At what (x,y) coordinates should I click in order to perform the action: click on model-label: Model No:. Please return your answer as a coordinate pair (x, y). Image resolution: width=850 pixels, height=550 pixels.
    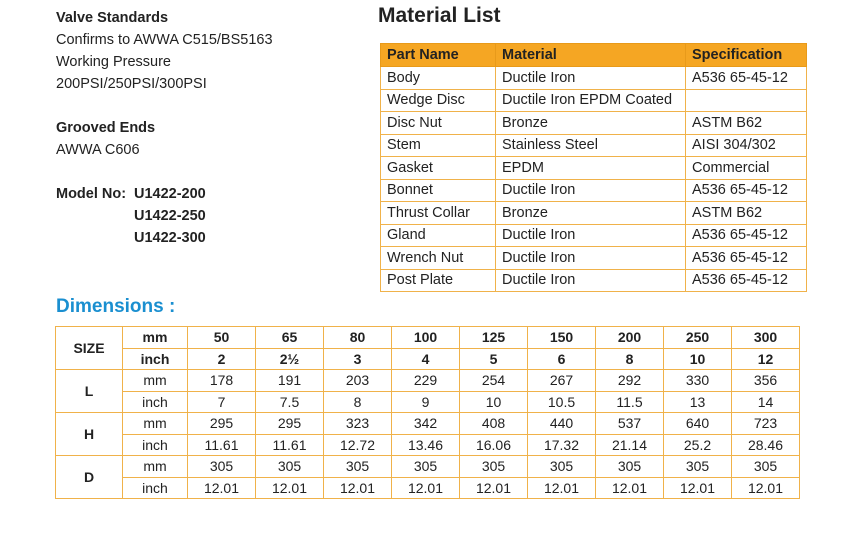
    Looking at the image, I should click on (91, 194).